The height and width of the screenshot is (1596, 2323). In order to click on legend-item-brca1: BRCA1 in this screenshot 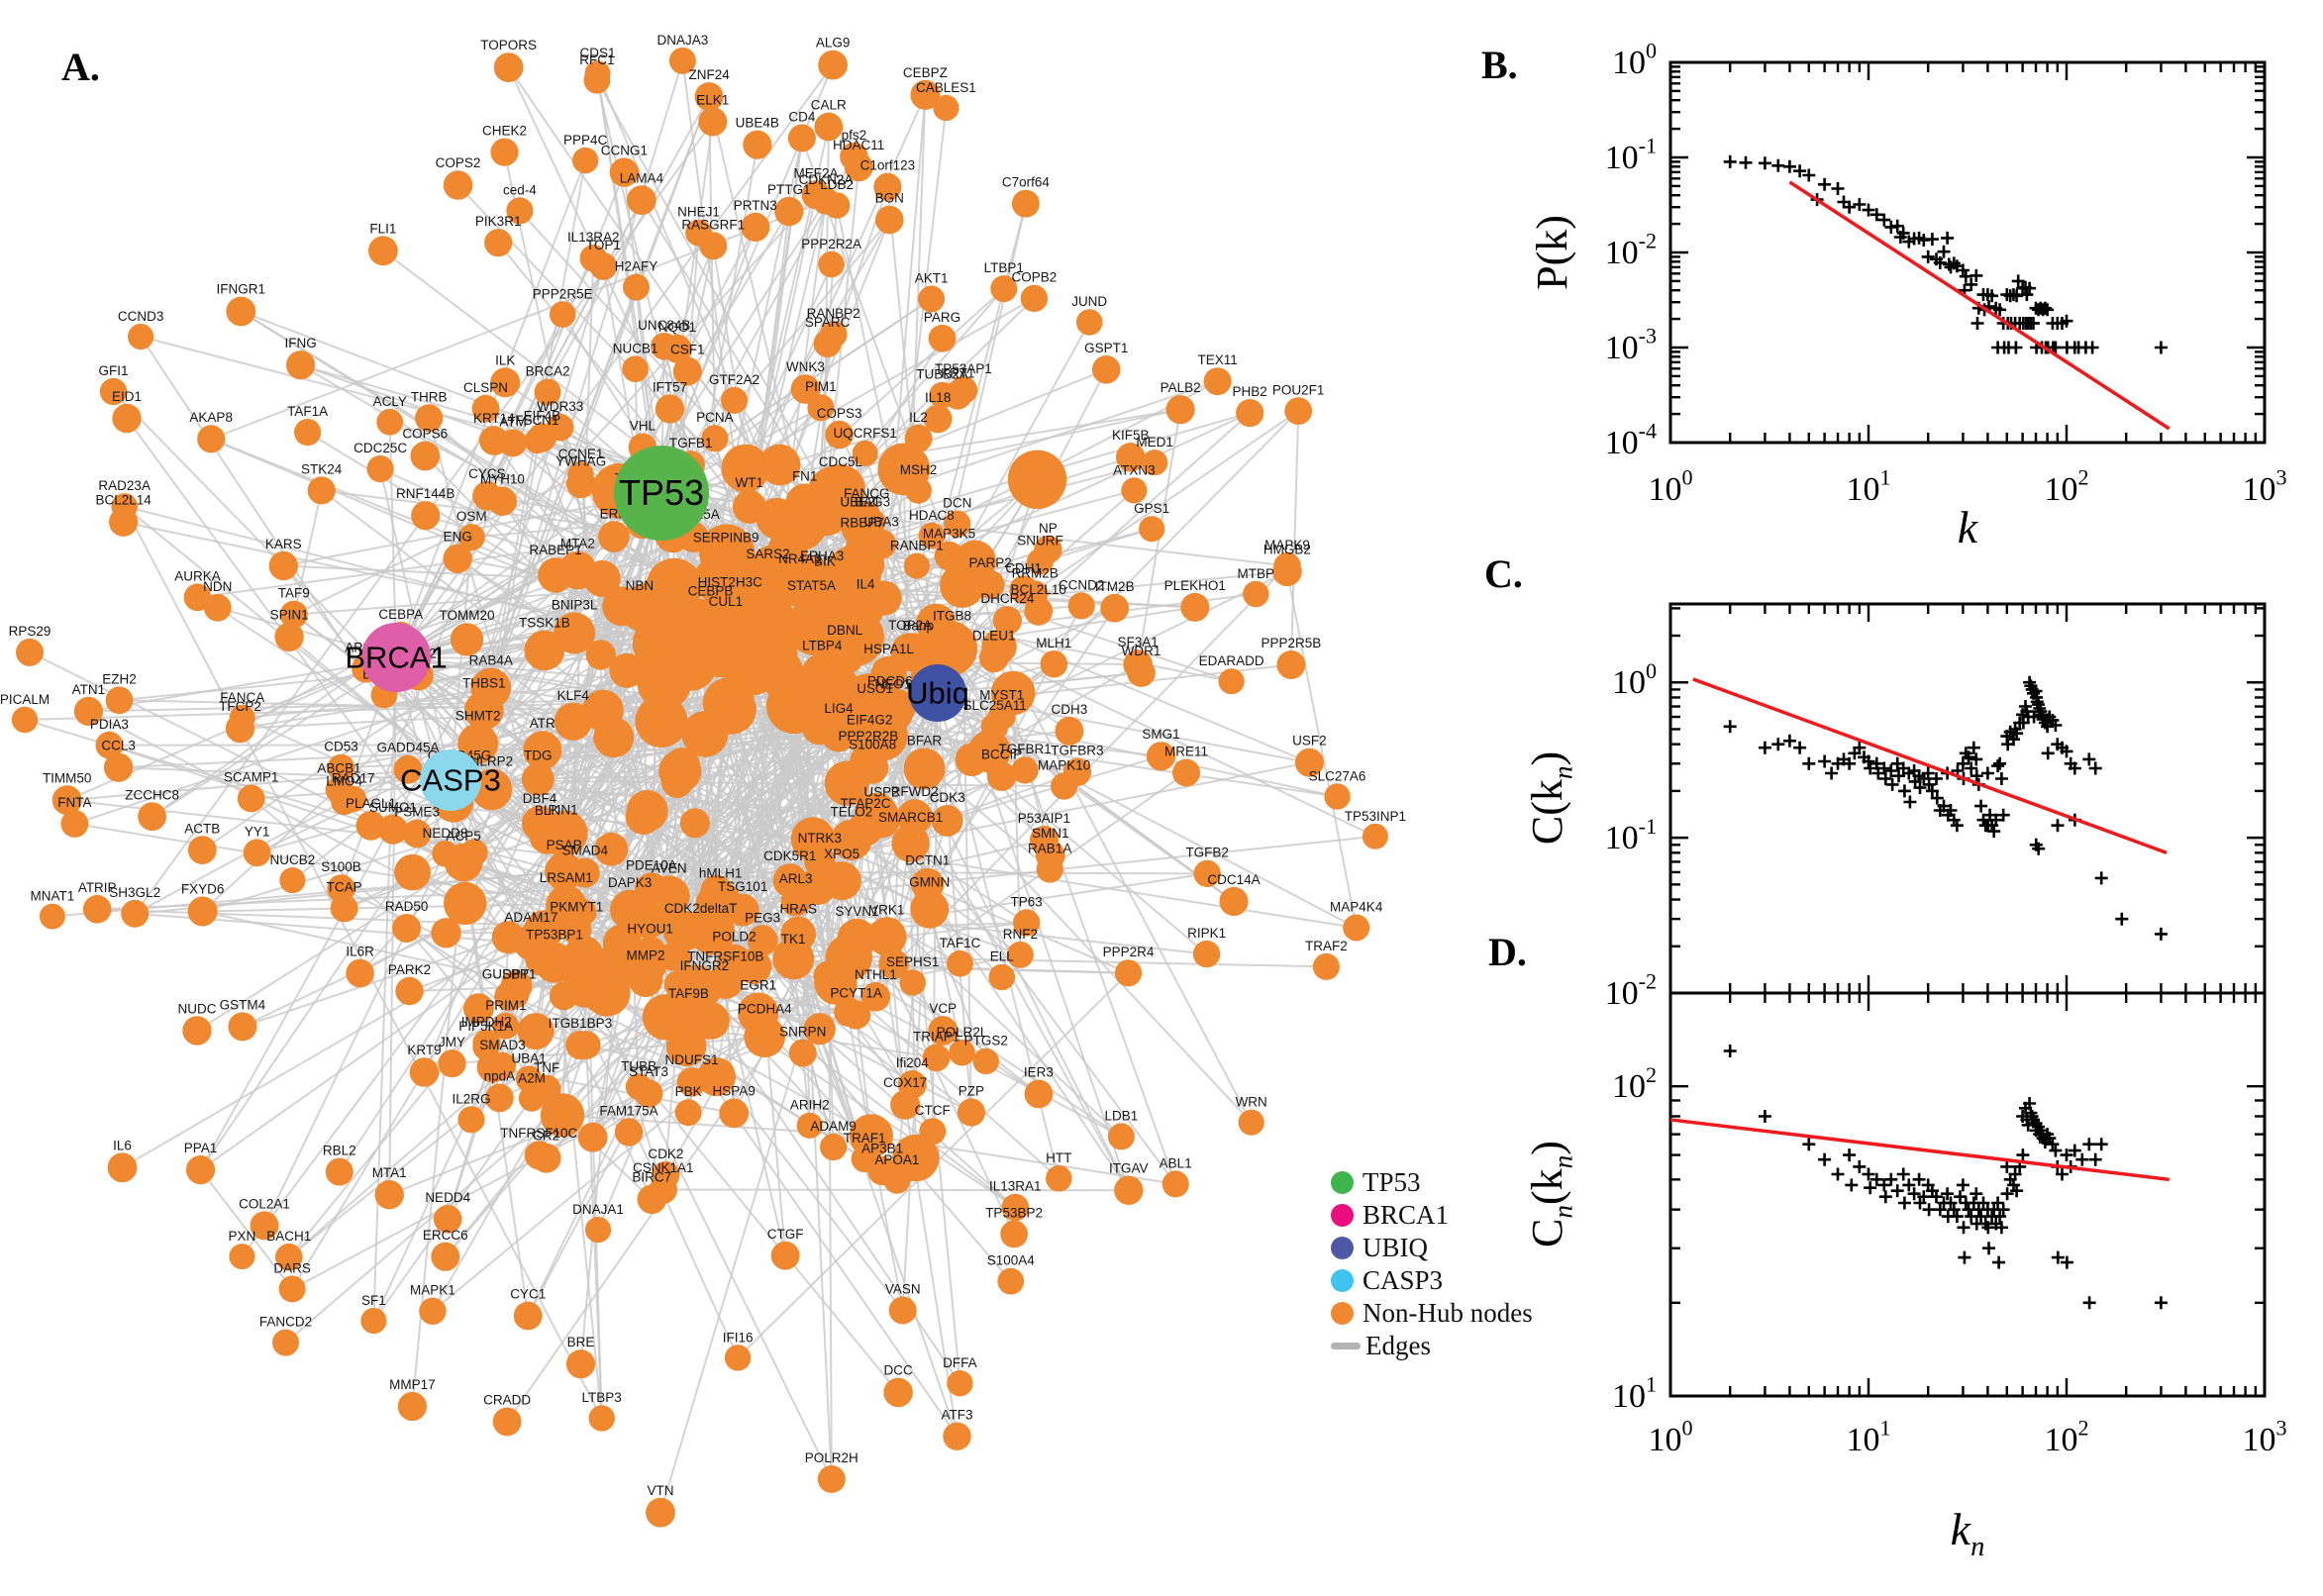, I will do `click(1432, 1215)`.